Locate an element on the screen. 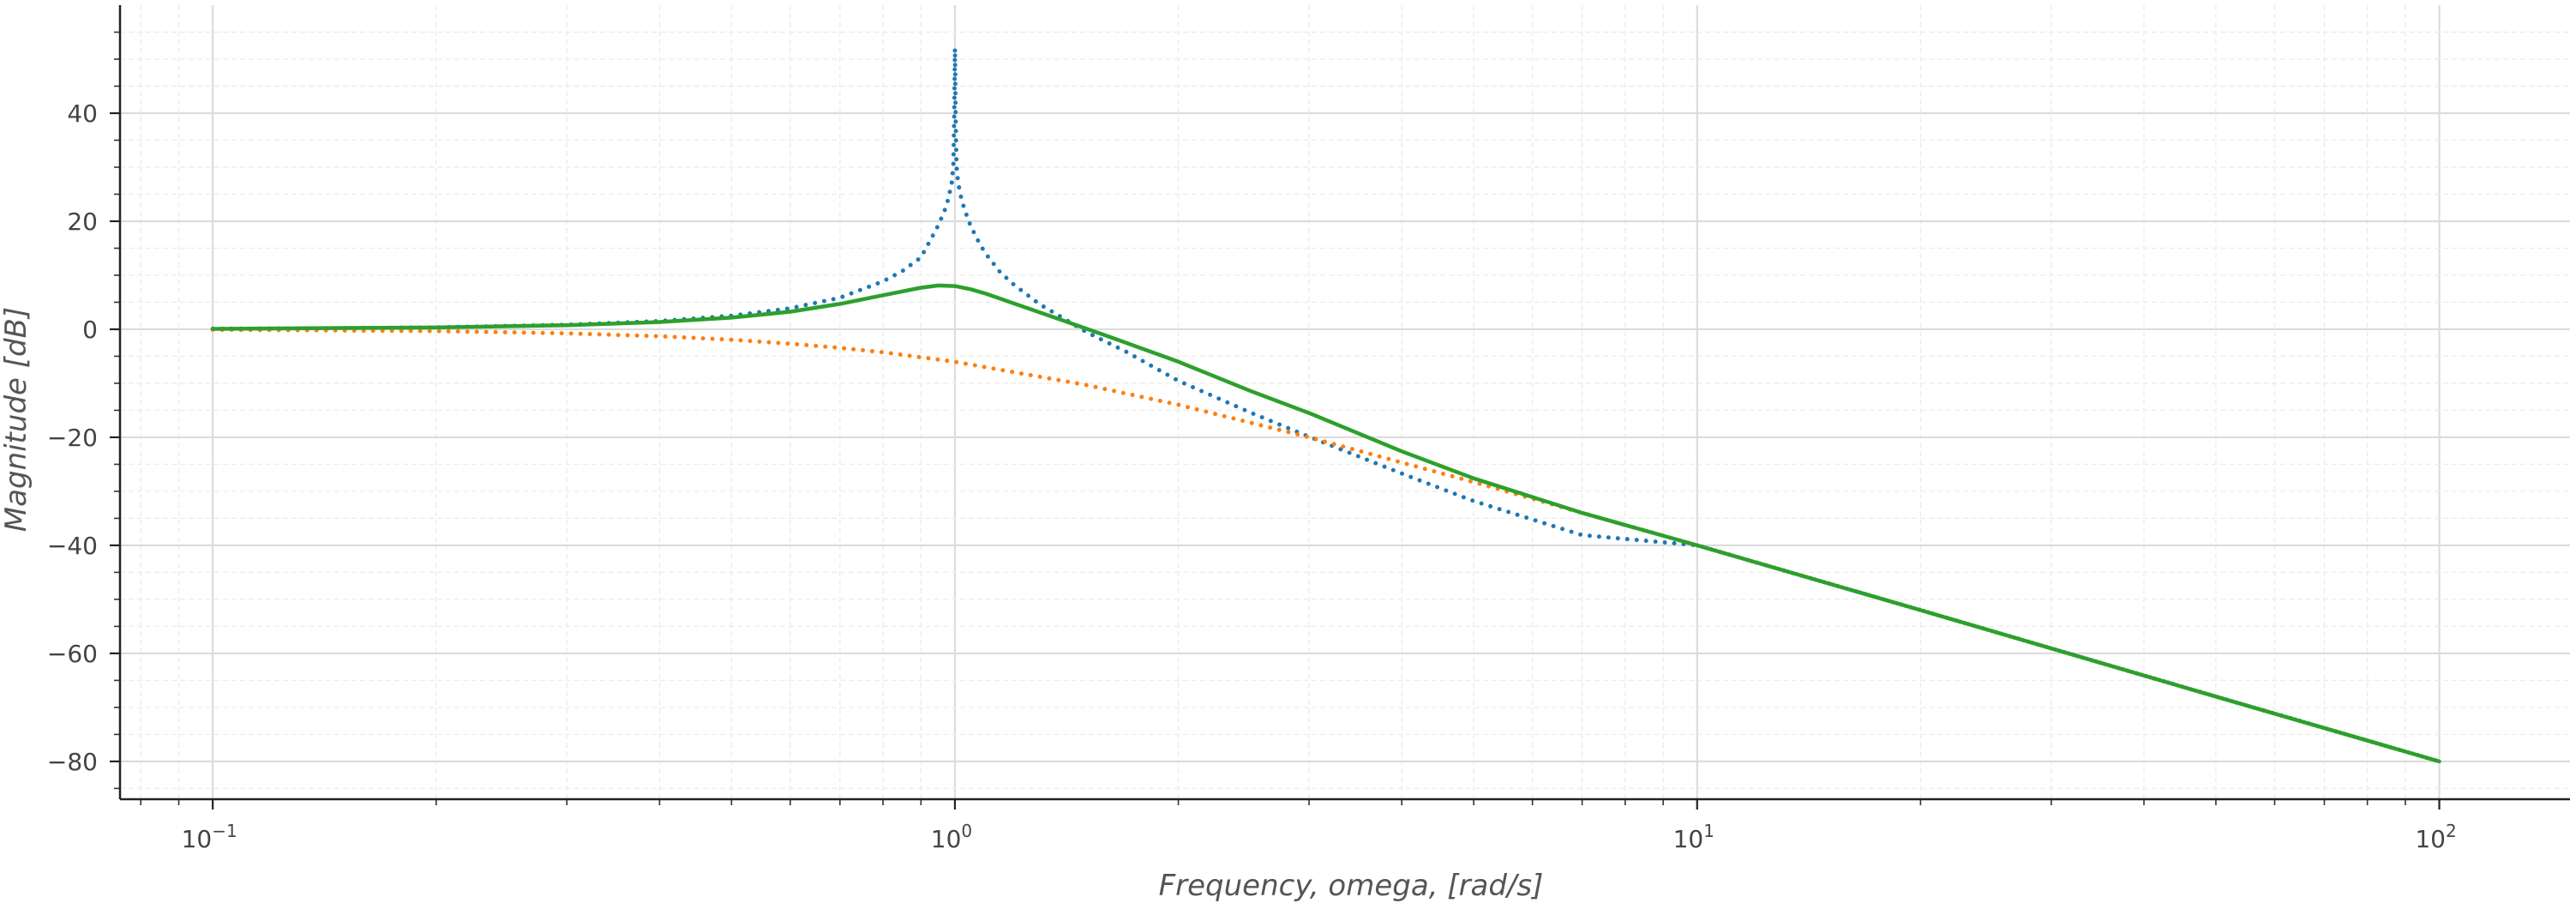 The height and width of the screenshot is (915, 2576). y-tick-label: 20 is located at coordinates (82, 222).